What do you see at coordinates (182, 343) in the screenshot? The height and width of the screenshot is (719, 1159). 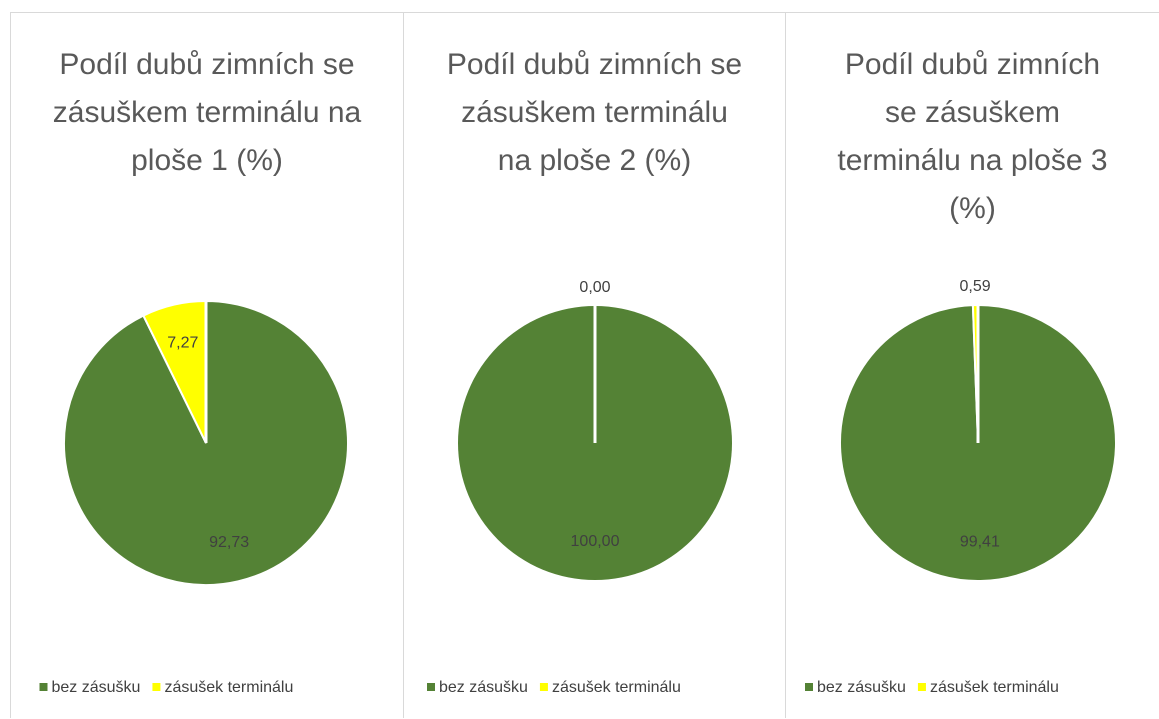 I see `data-label: 7,27` at bounding box center [182, 343].